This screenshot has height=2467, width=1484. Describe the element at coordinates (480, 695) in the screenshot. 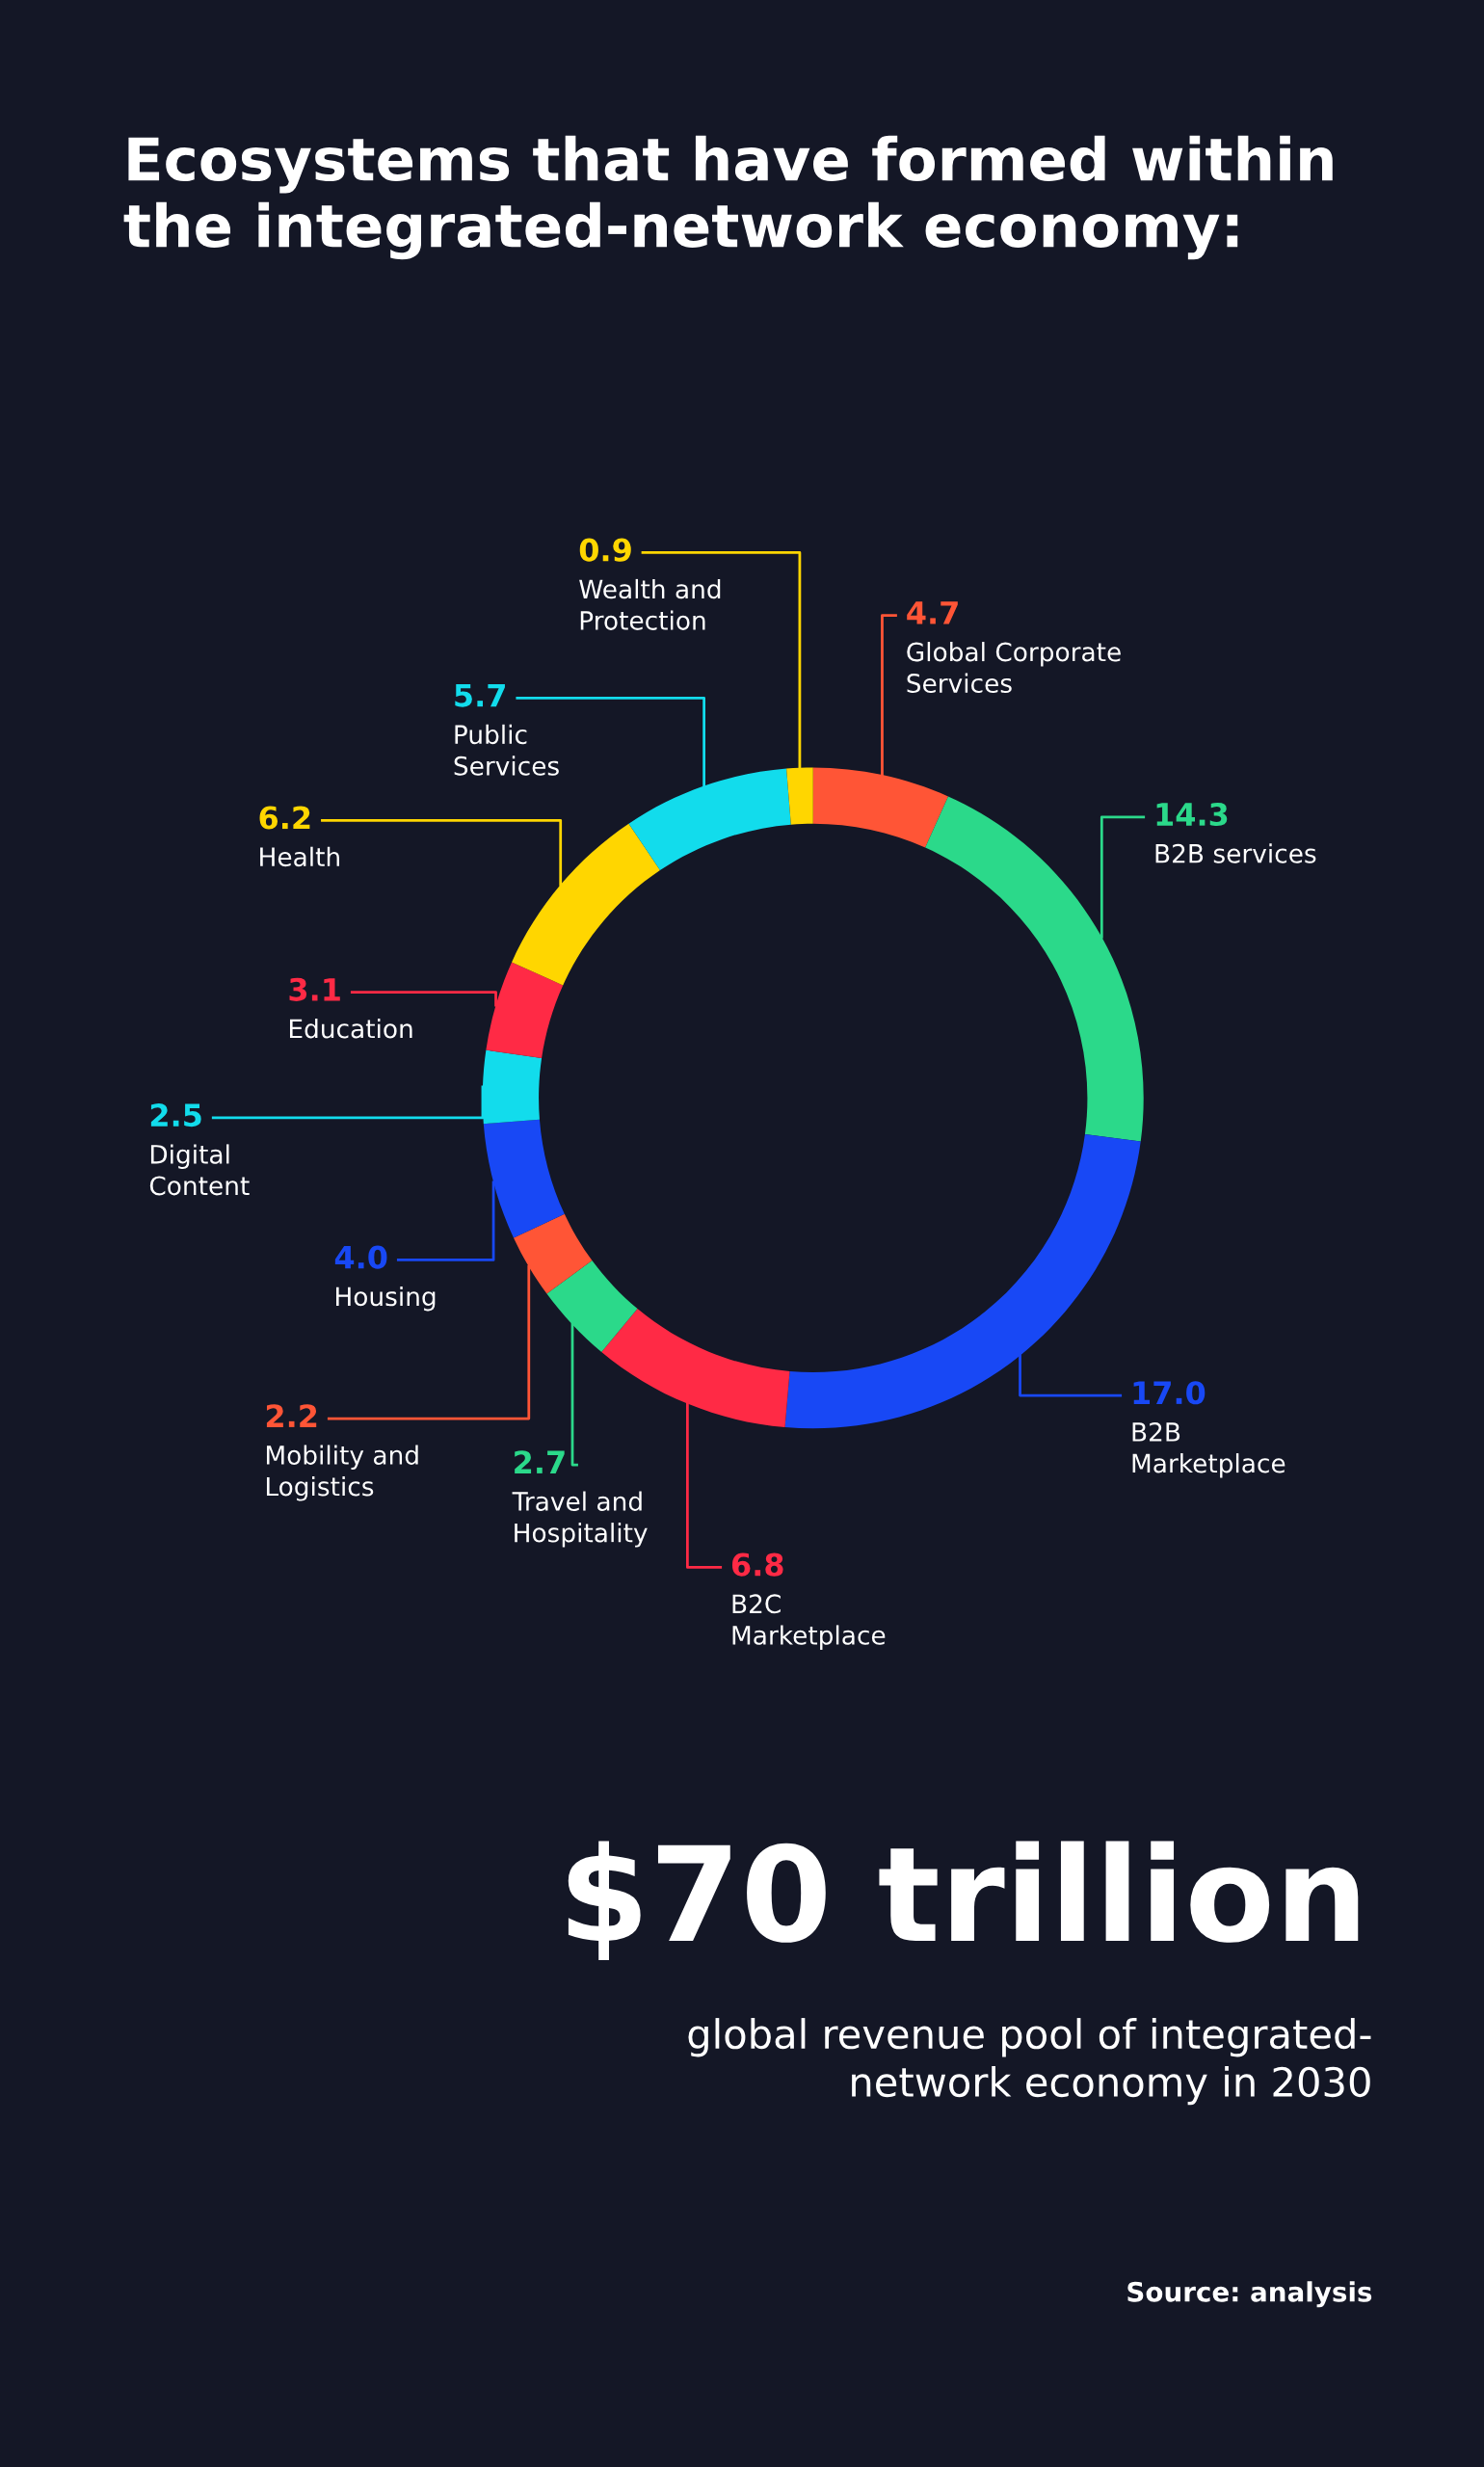

I see `data-label: 5.7` at that location.